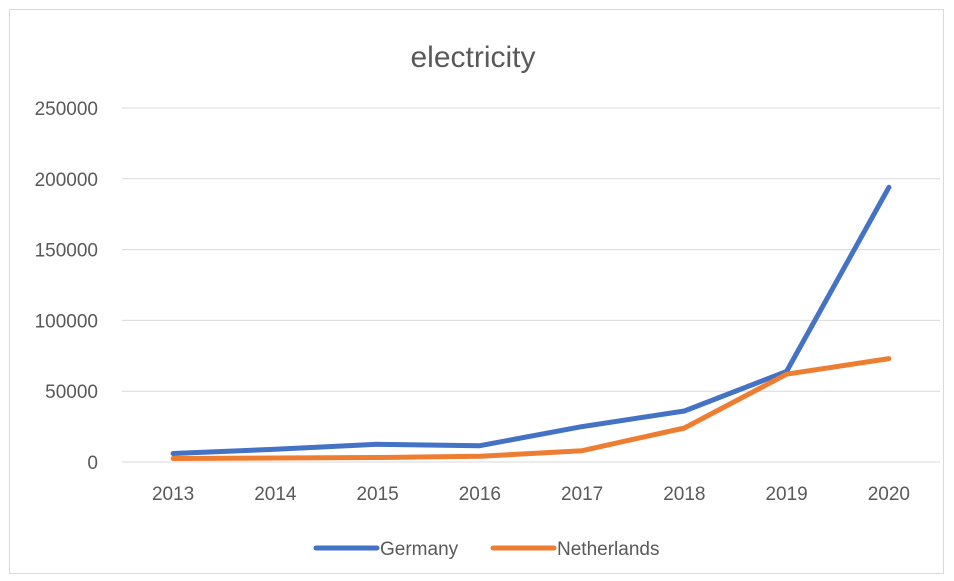 This screenshot has height=581, width=954. What do you see at coordinates (531, 494) in the screenshot?
I see `x-axis-ticks: 2013 2014 2015 2016 2017 2018 2019 2020` at bounding box center [531, 494].